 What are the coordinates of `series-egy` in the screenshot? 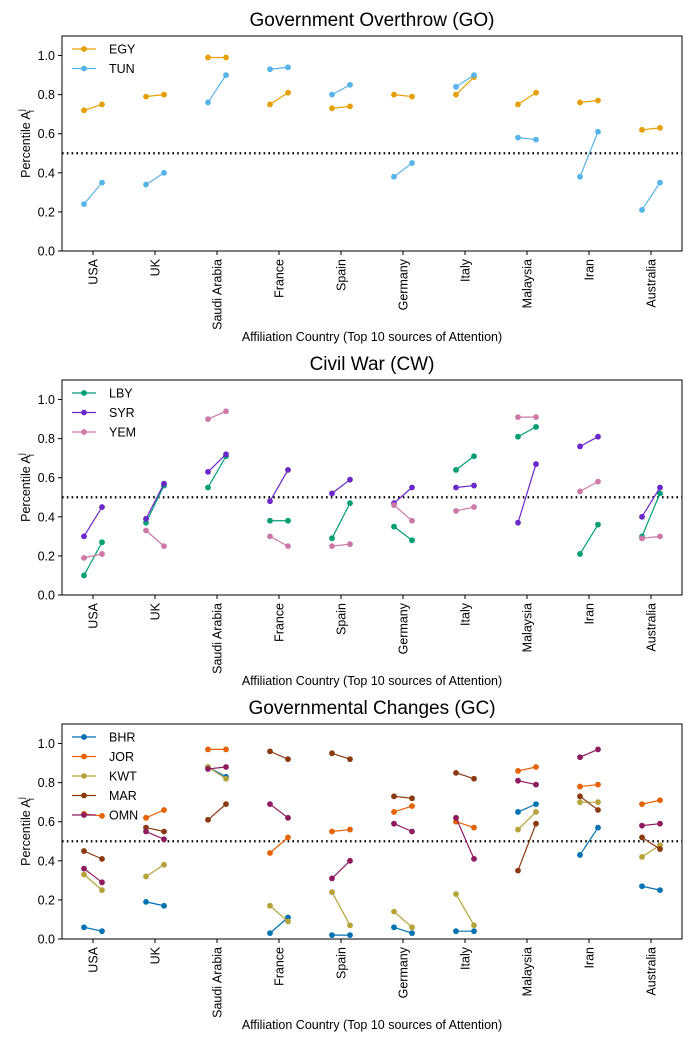 It's located at (372, 93).